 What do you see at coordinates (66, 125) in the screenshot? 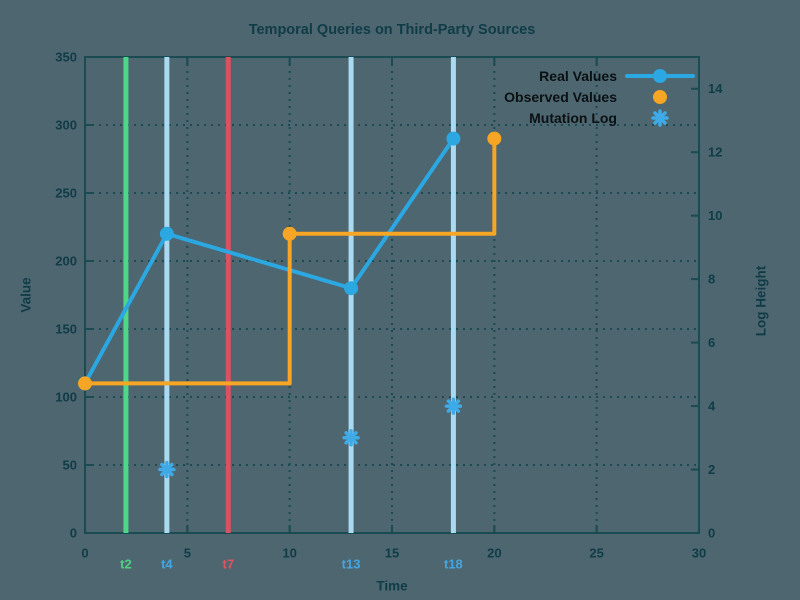
I see `y-tick-label: 300` at bounding box center [66, 125].